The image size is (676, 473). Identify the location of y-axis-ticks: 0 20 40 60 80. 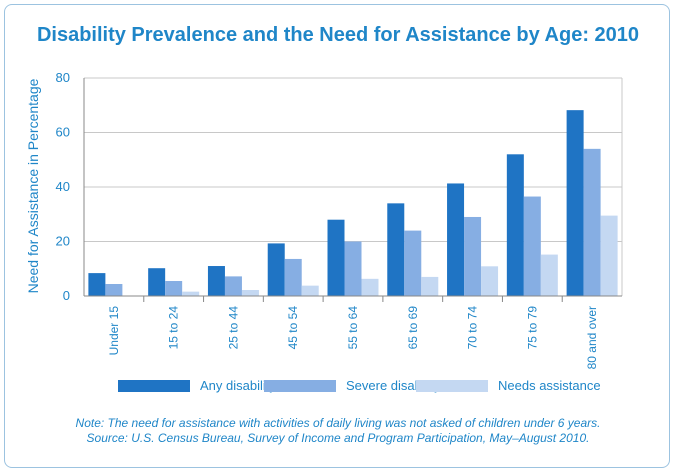
(63, 186).